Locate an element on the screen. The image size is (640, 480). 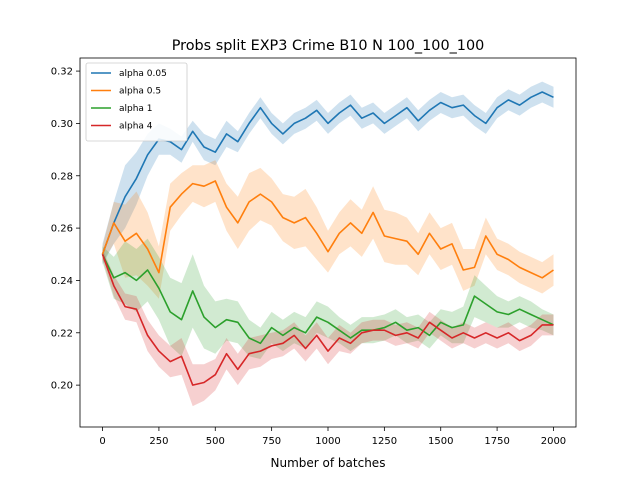
x-tick-label: 0 is located at coordinates (102, 441).